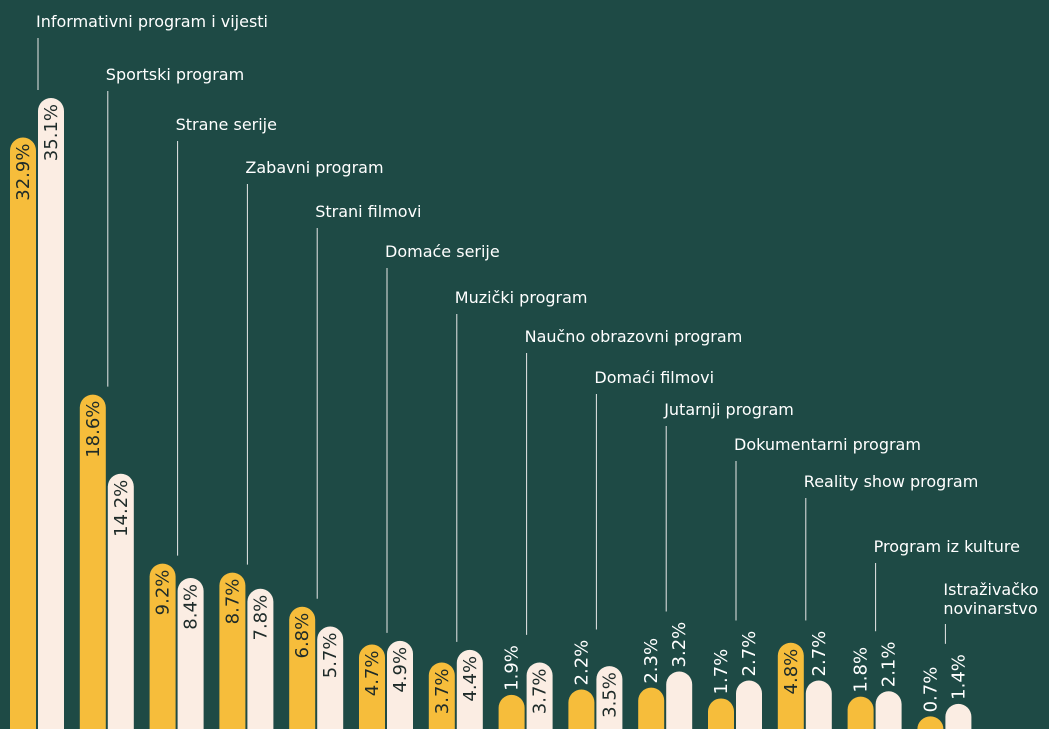 This screenshot has height=729, width=1049. Describe the element at coordinates (521, 297) in the screenshot. I see `category-label: Muzički program` at that location.